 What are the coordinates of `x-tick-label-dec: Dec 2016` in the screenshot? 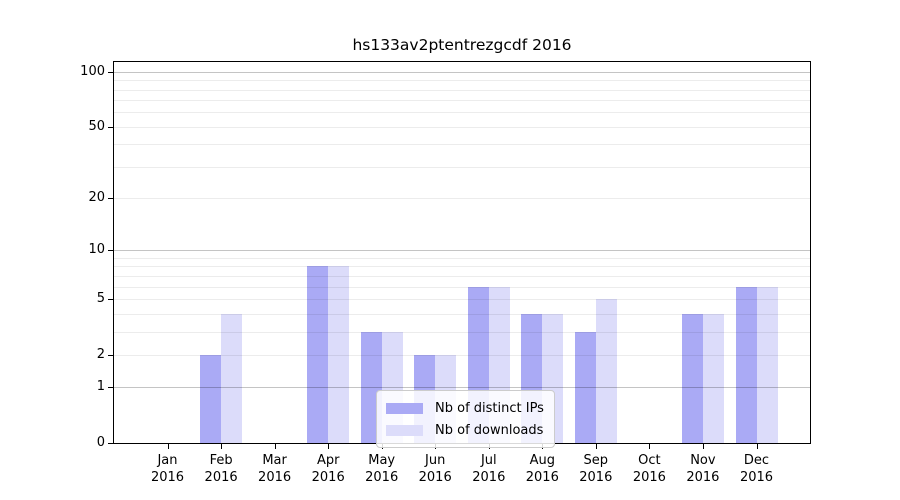 It's located at (756, 469).